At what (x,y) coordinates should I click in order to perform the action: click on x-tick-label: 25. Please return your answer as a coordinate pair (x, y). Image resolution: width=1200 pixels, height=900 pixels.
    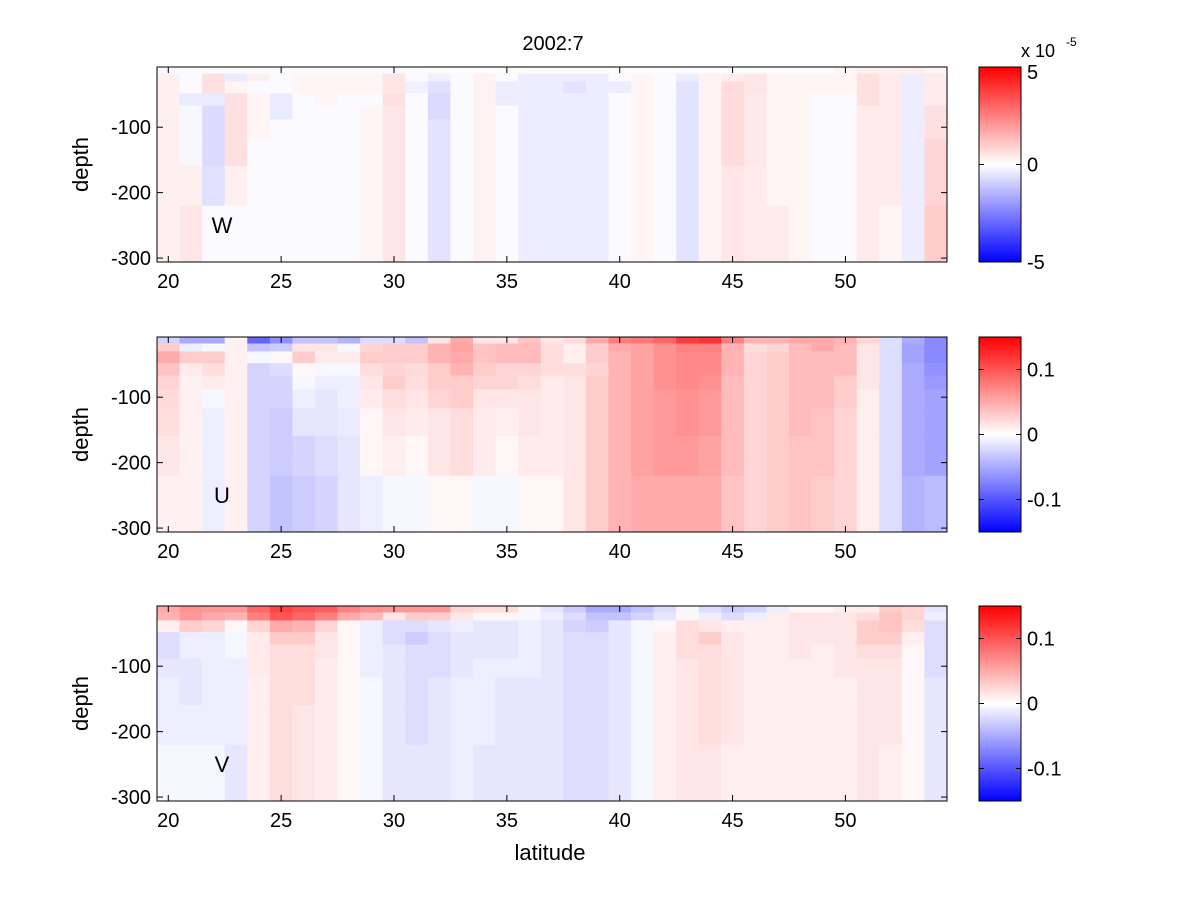
    Looking at the image, I should click on (281, 821).